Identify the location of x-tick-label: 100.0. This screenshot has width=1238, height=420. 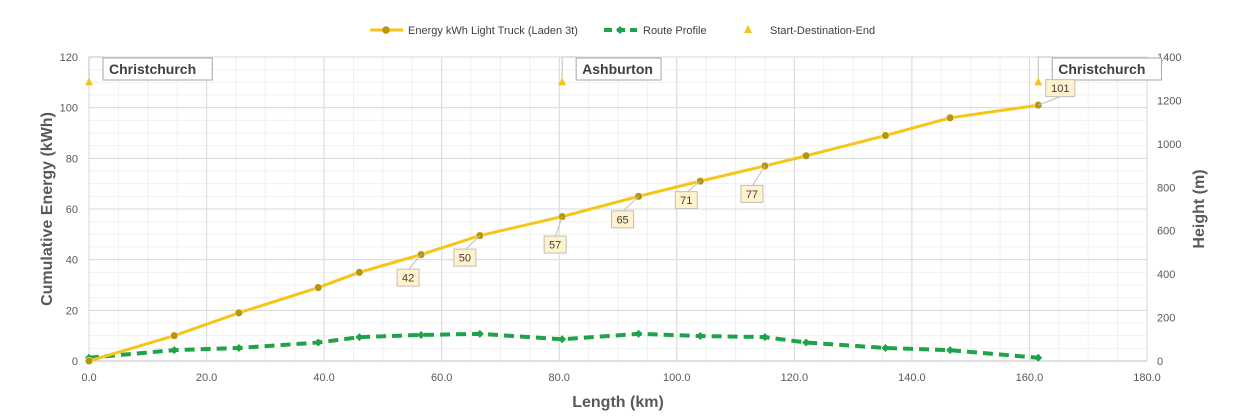
(677, 378).